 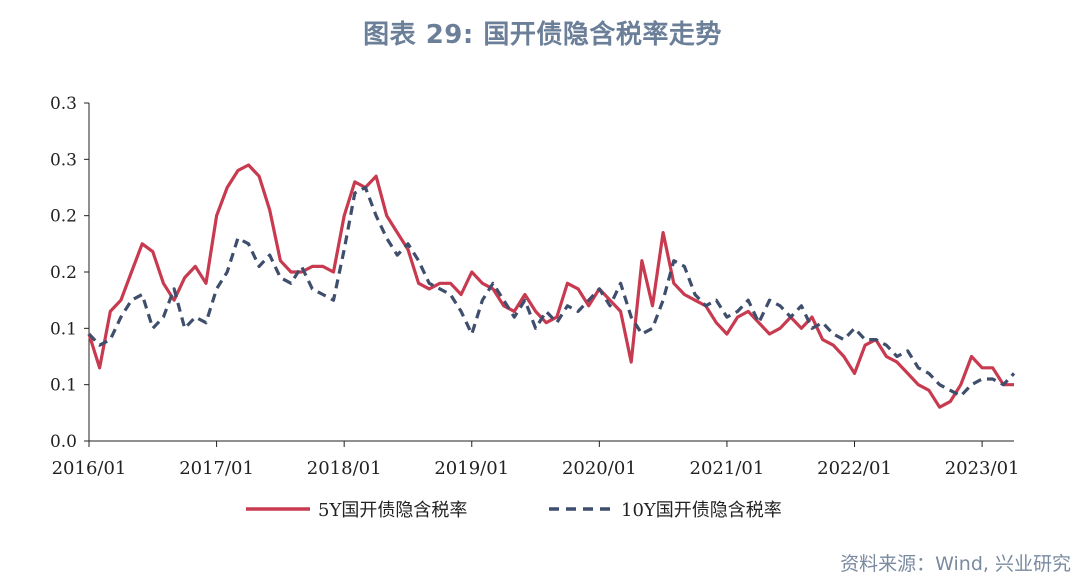 What do you see at coordinates (63, 442) in the screenshot?
I see `y-tick-label: 0.0` at bounding box center [63, 442].